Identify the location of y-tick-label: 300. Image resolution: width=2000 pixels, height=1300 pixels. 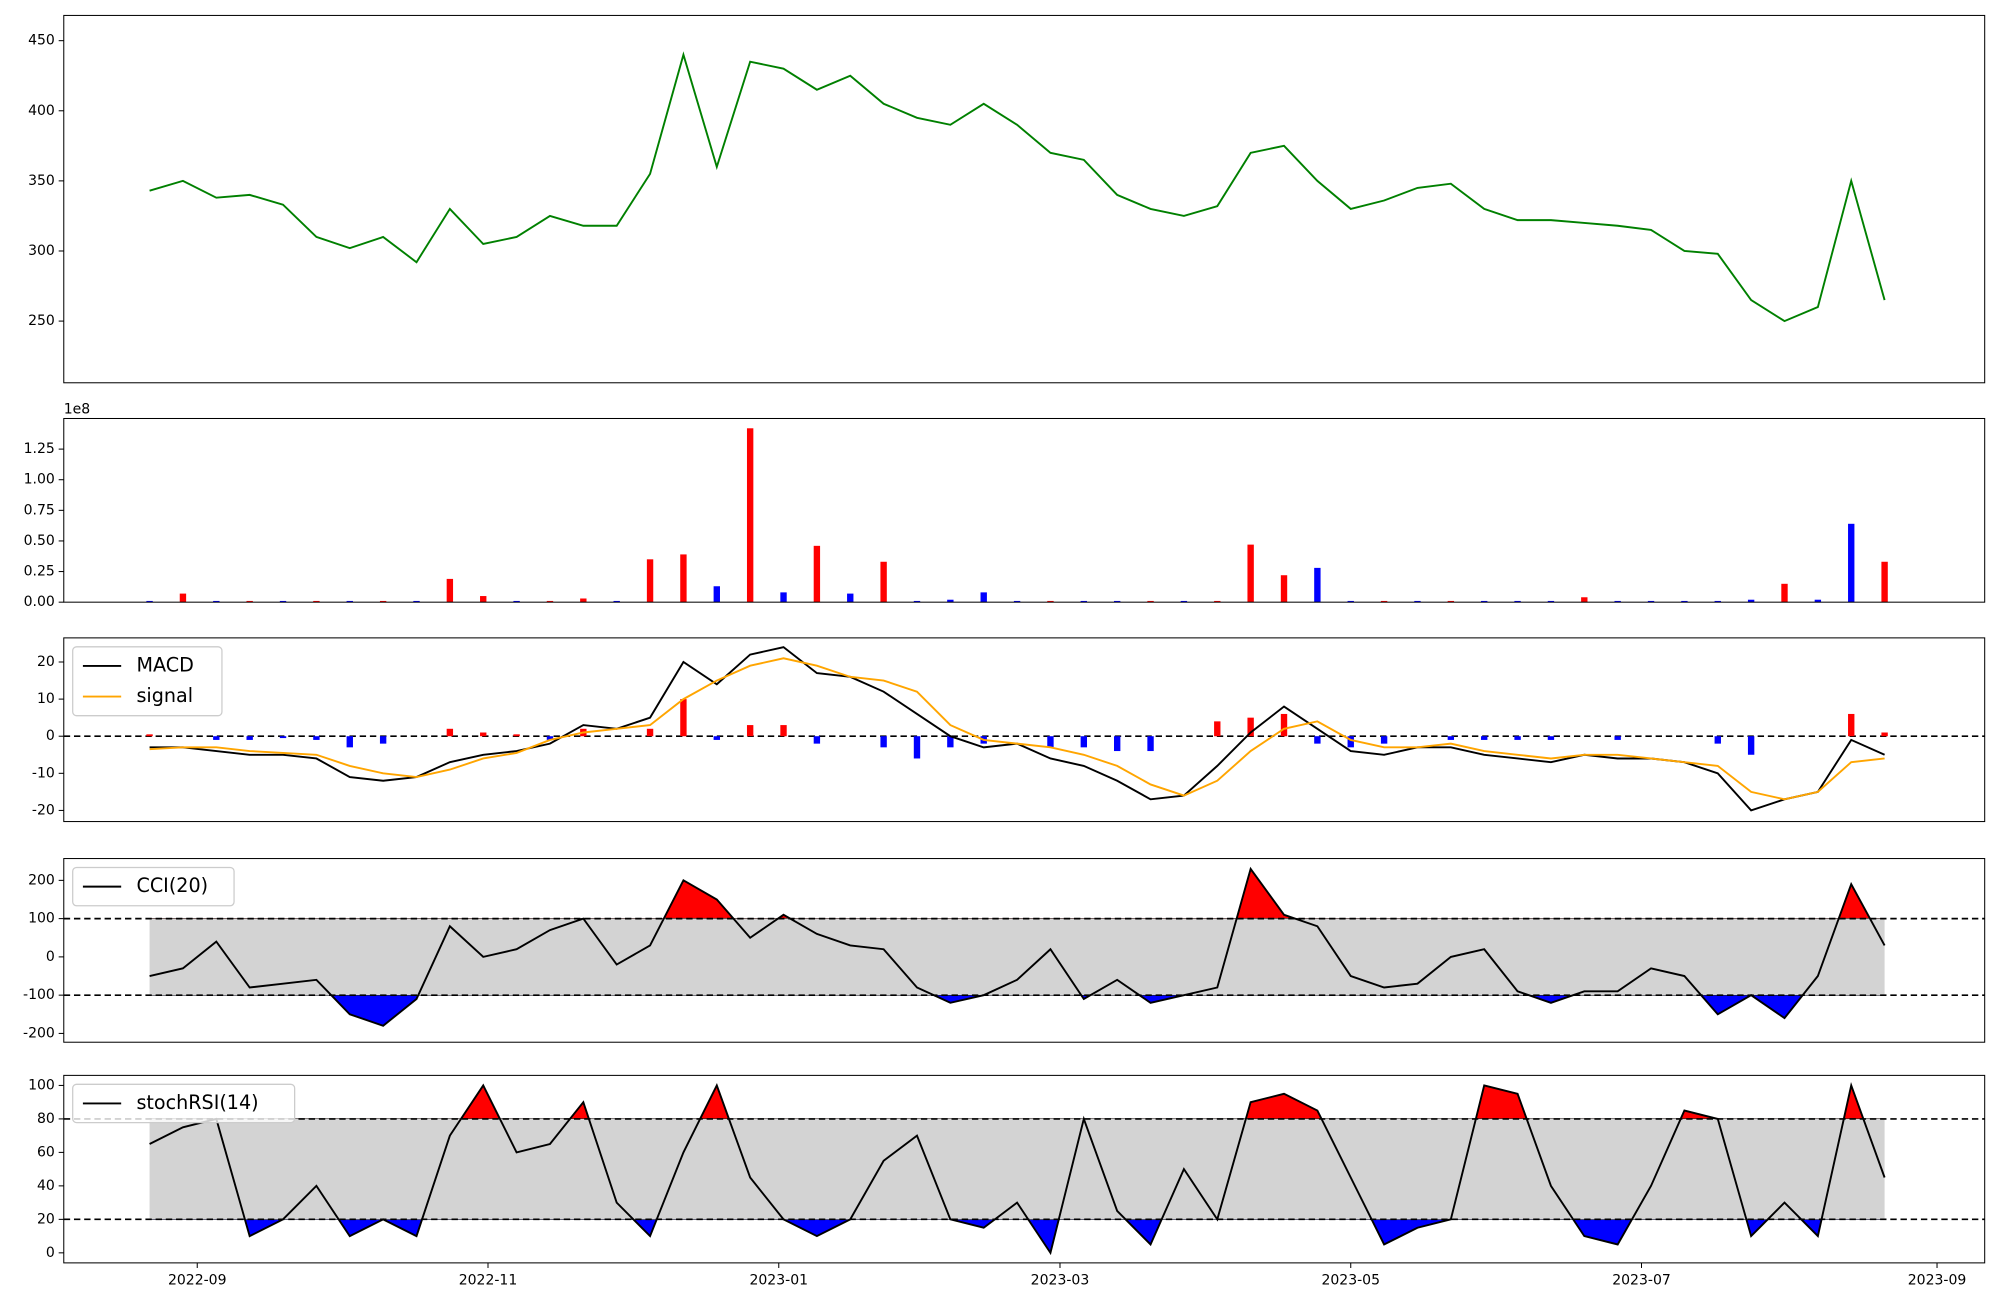
(41, 251).